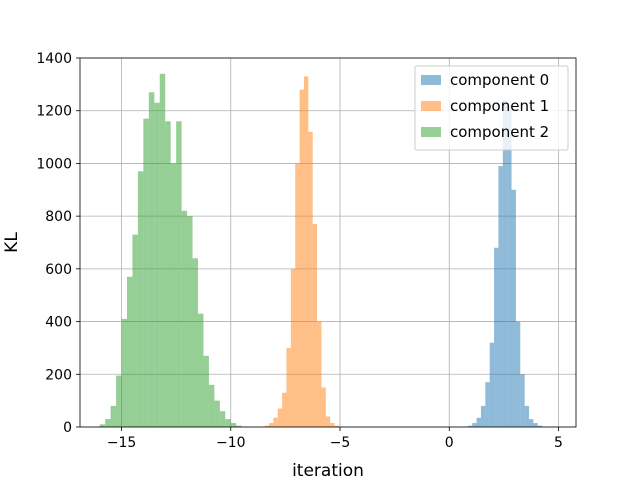 This screenshot has height=480, width=640. Describe the element at coordinates (499, 80) in the screenshot. I see `legend-label: component 0` at that location.